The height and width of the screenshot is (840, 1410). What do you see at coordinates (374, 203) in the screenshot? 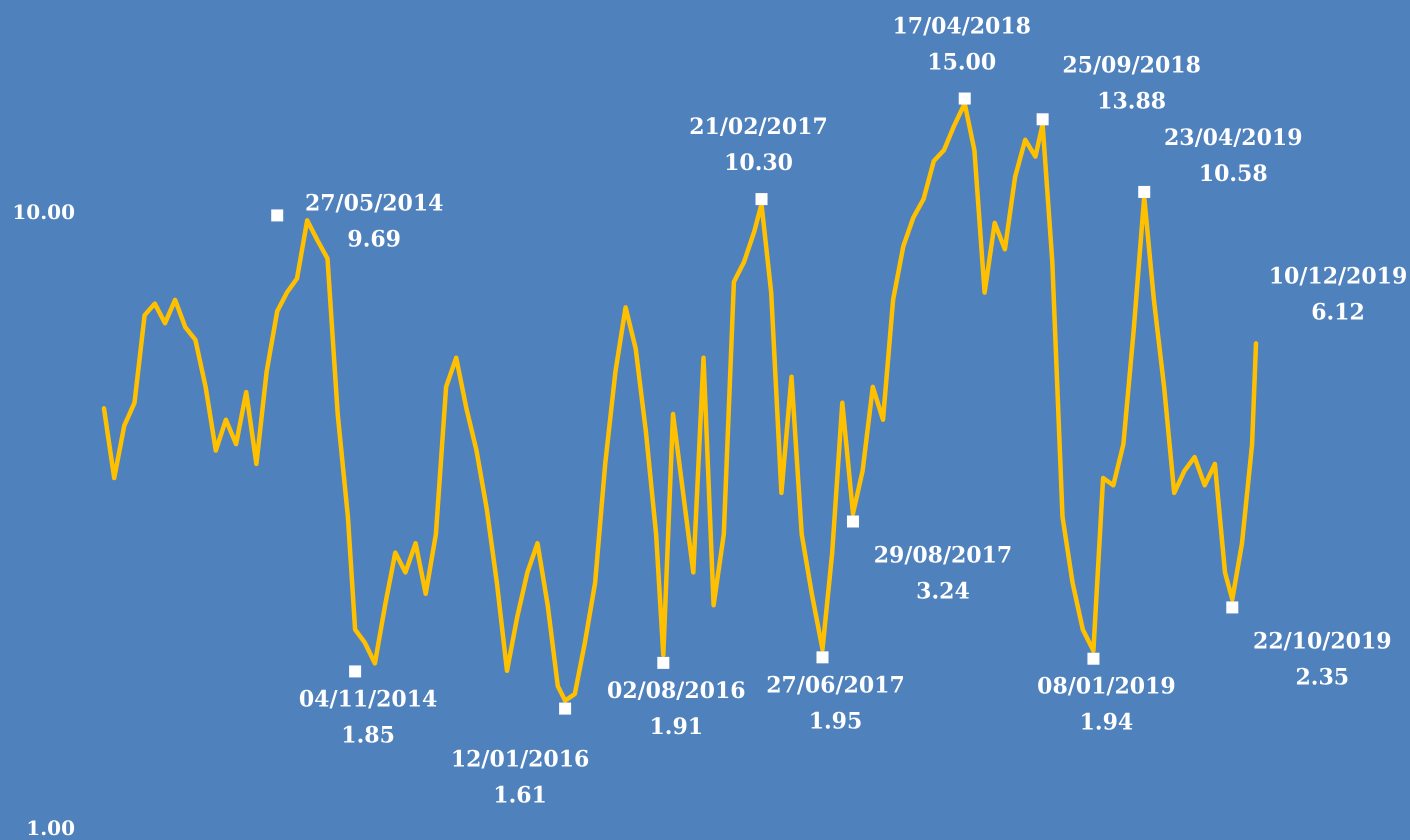
I see `annotation-date-label: 27/05/2014` at bounding box center [374, 203].